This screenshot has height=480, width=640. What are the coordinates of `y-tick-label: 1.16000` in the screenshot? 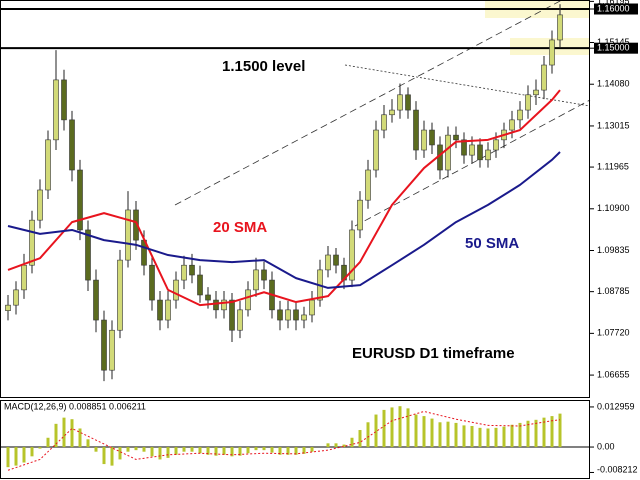 It's located at (613, 8).